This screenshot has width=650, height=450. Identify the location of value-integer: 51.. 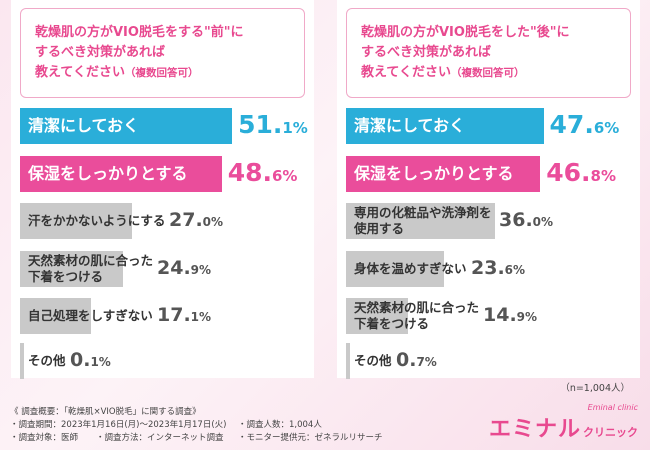
(260, 124).